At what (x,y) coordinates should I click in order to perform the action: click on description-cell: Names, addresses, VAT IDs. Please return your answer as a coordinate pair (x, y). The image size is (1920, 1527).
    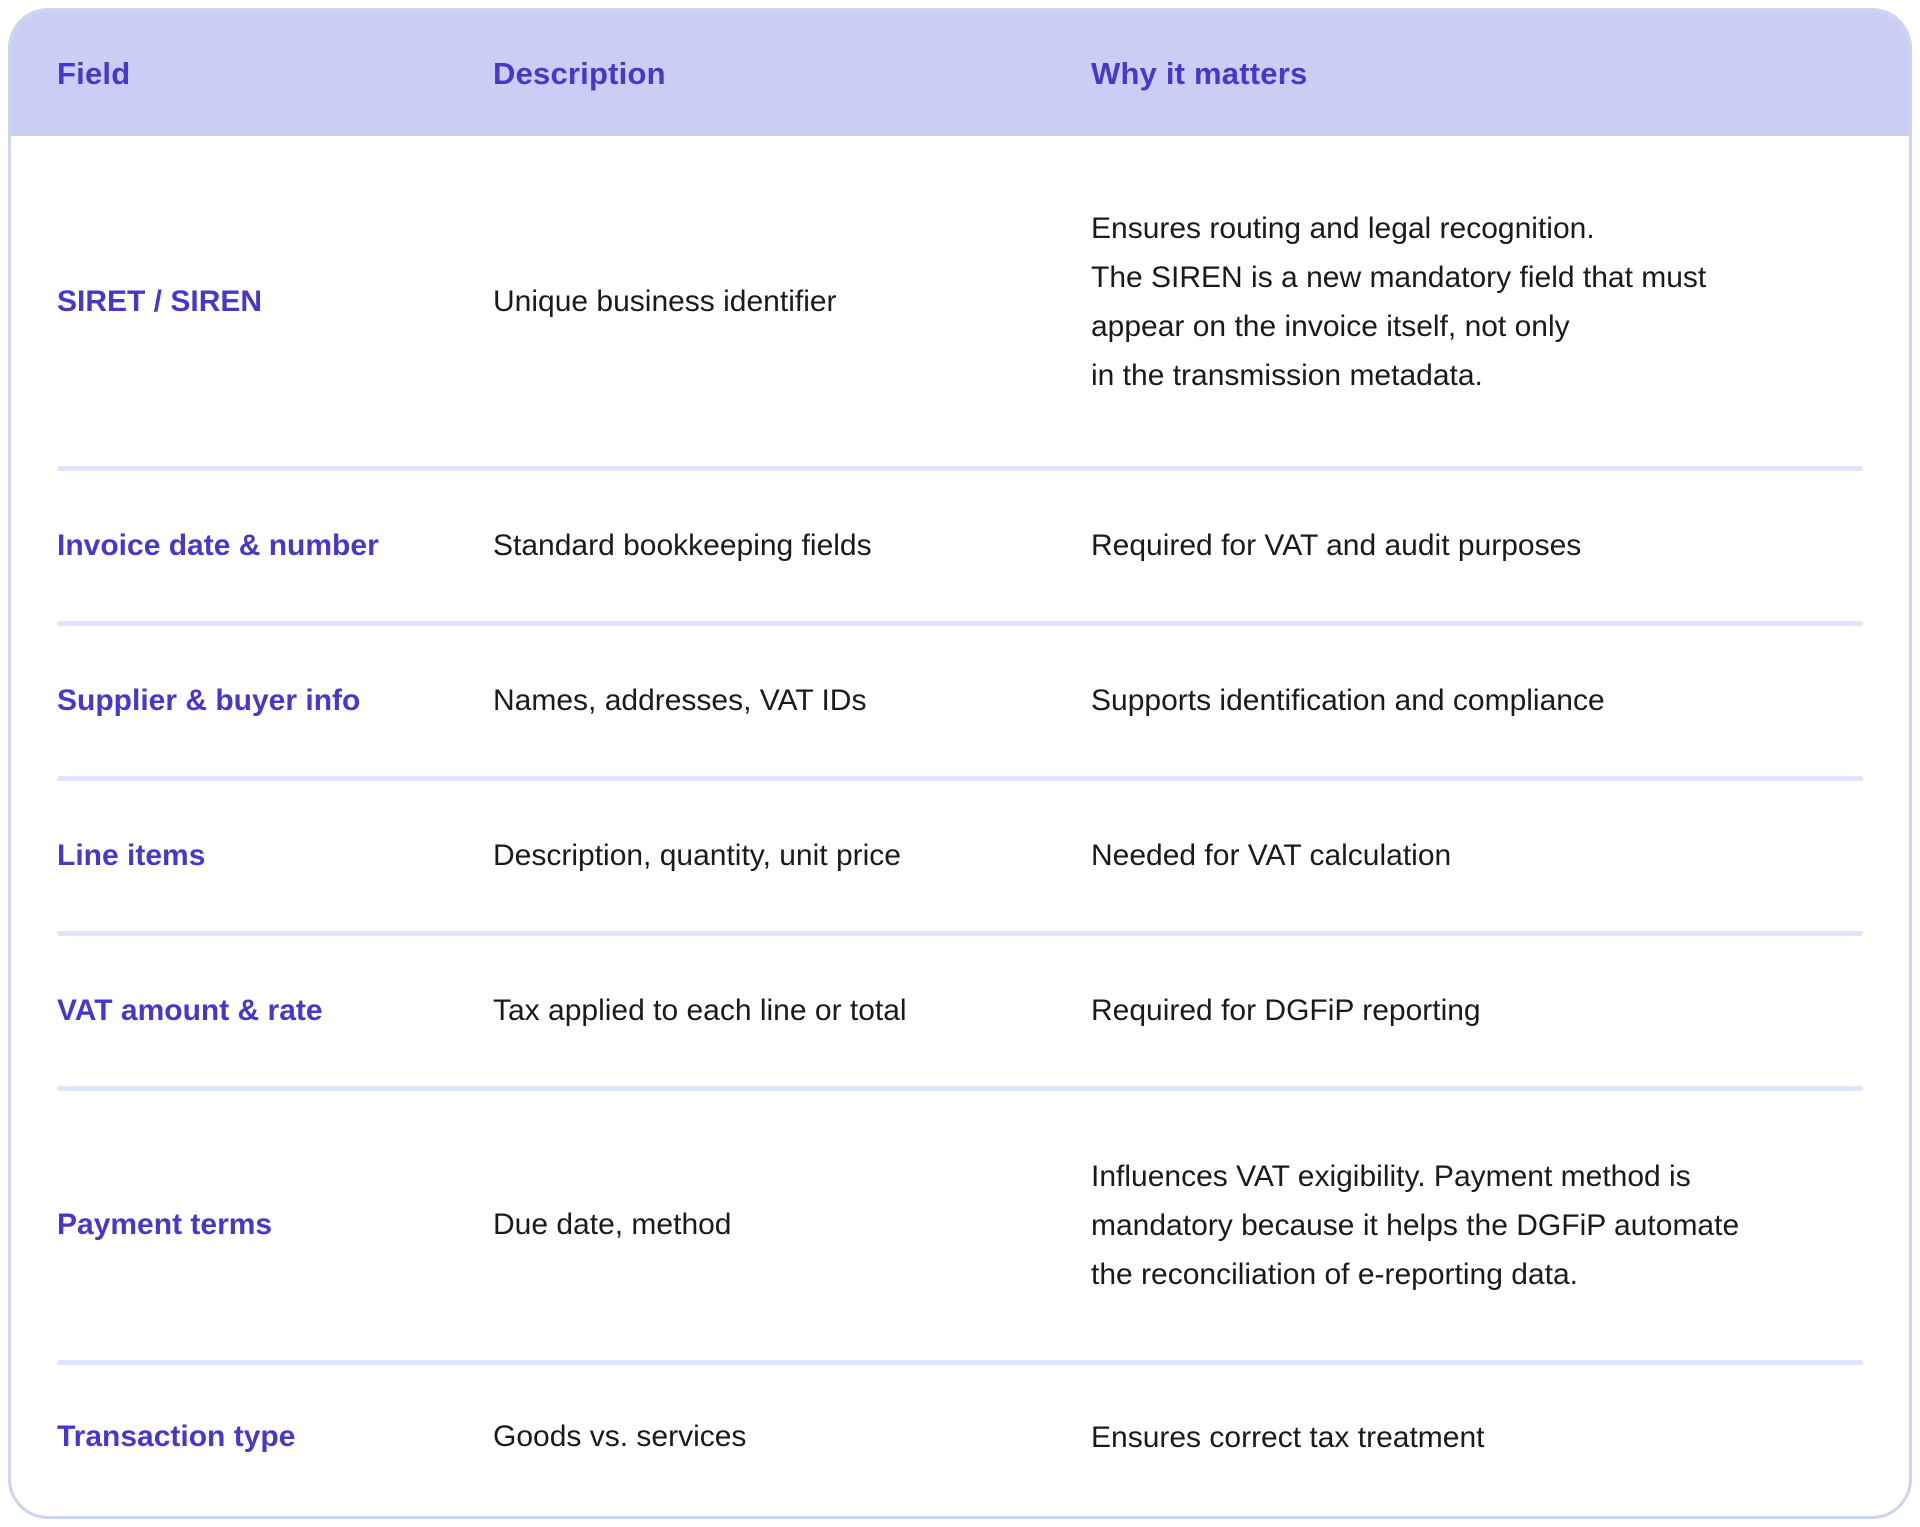
    Looking at the image, I should click on (680, 700).